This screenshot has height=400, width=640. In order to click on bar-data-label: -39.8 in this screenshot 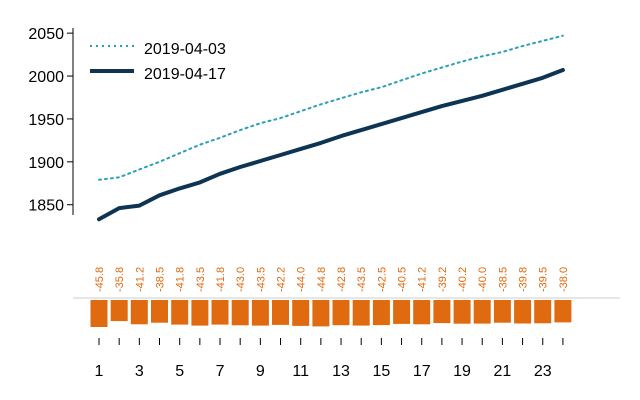, I will do `click(524, 279)`.